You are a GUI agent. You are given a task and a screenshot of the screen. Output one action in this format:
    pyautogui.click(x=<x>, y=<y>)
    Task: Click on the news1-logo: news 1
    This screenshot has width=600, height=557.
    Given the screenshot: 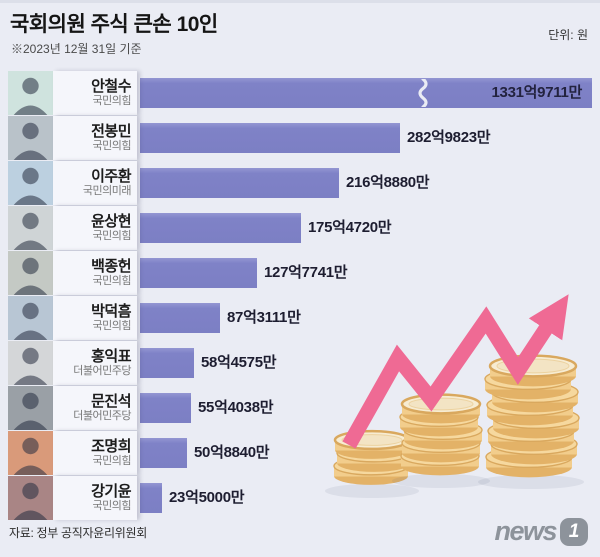 What is the action you would take?
    pyautogui.click(x=541, y=531)
    